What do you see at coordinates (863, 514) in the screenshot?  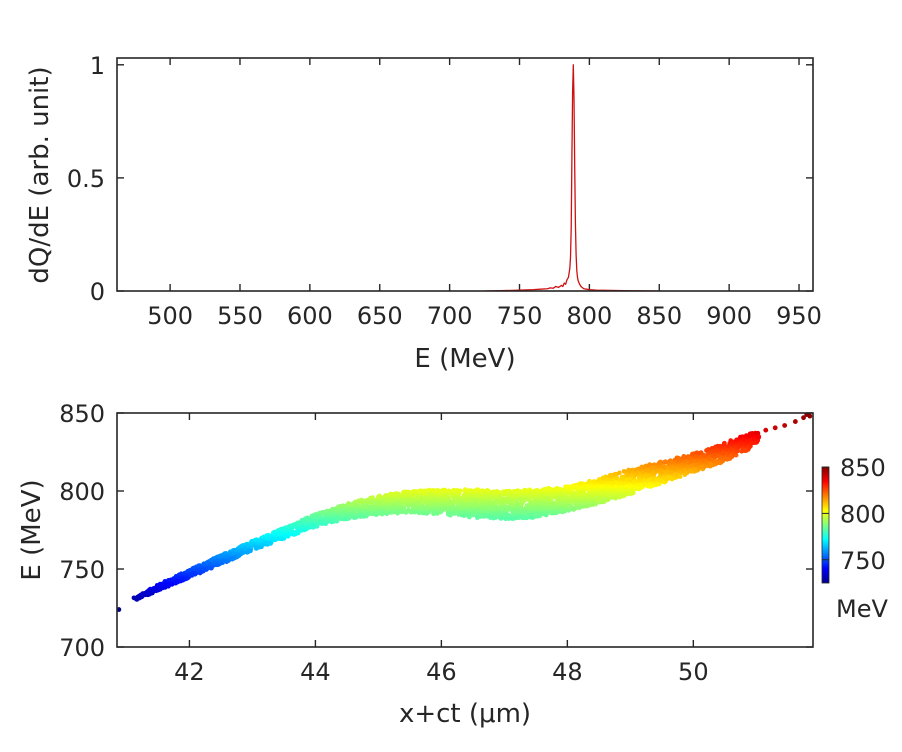 I see `colorbar-tick-label: 800` at bounding box center [863, 514].